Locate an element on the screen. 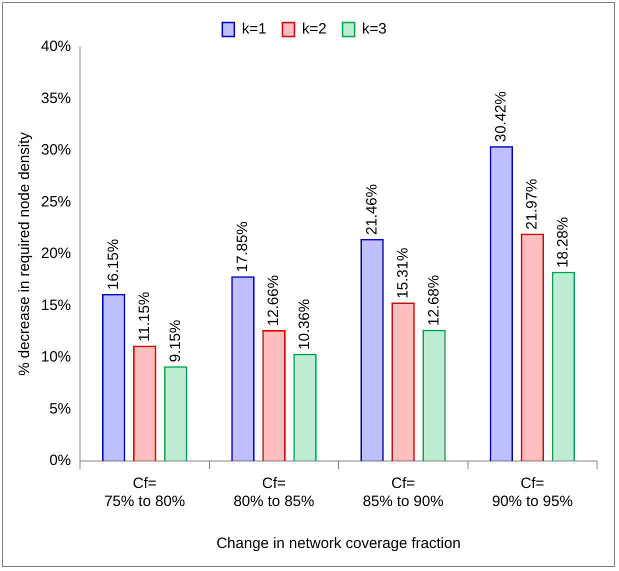 This screenshot has width=619, height=571. legend-label: k=1 is located at coordinates (254, 29).